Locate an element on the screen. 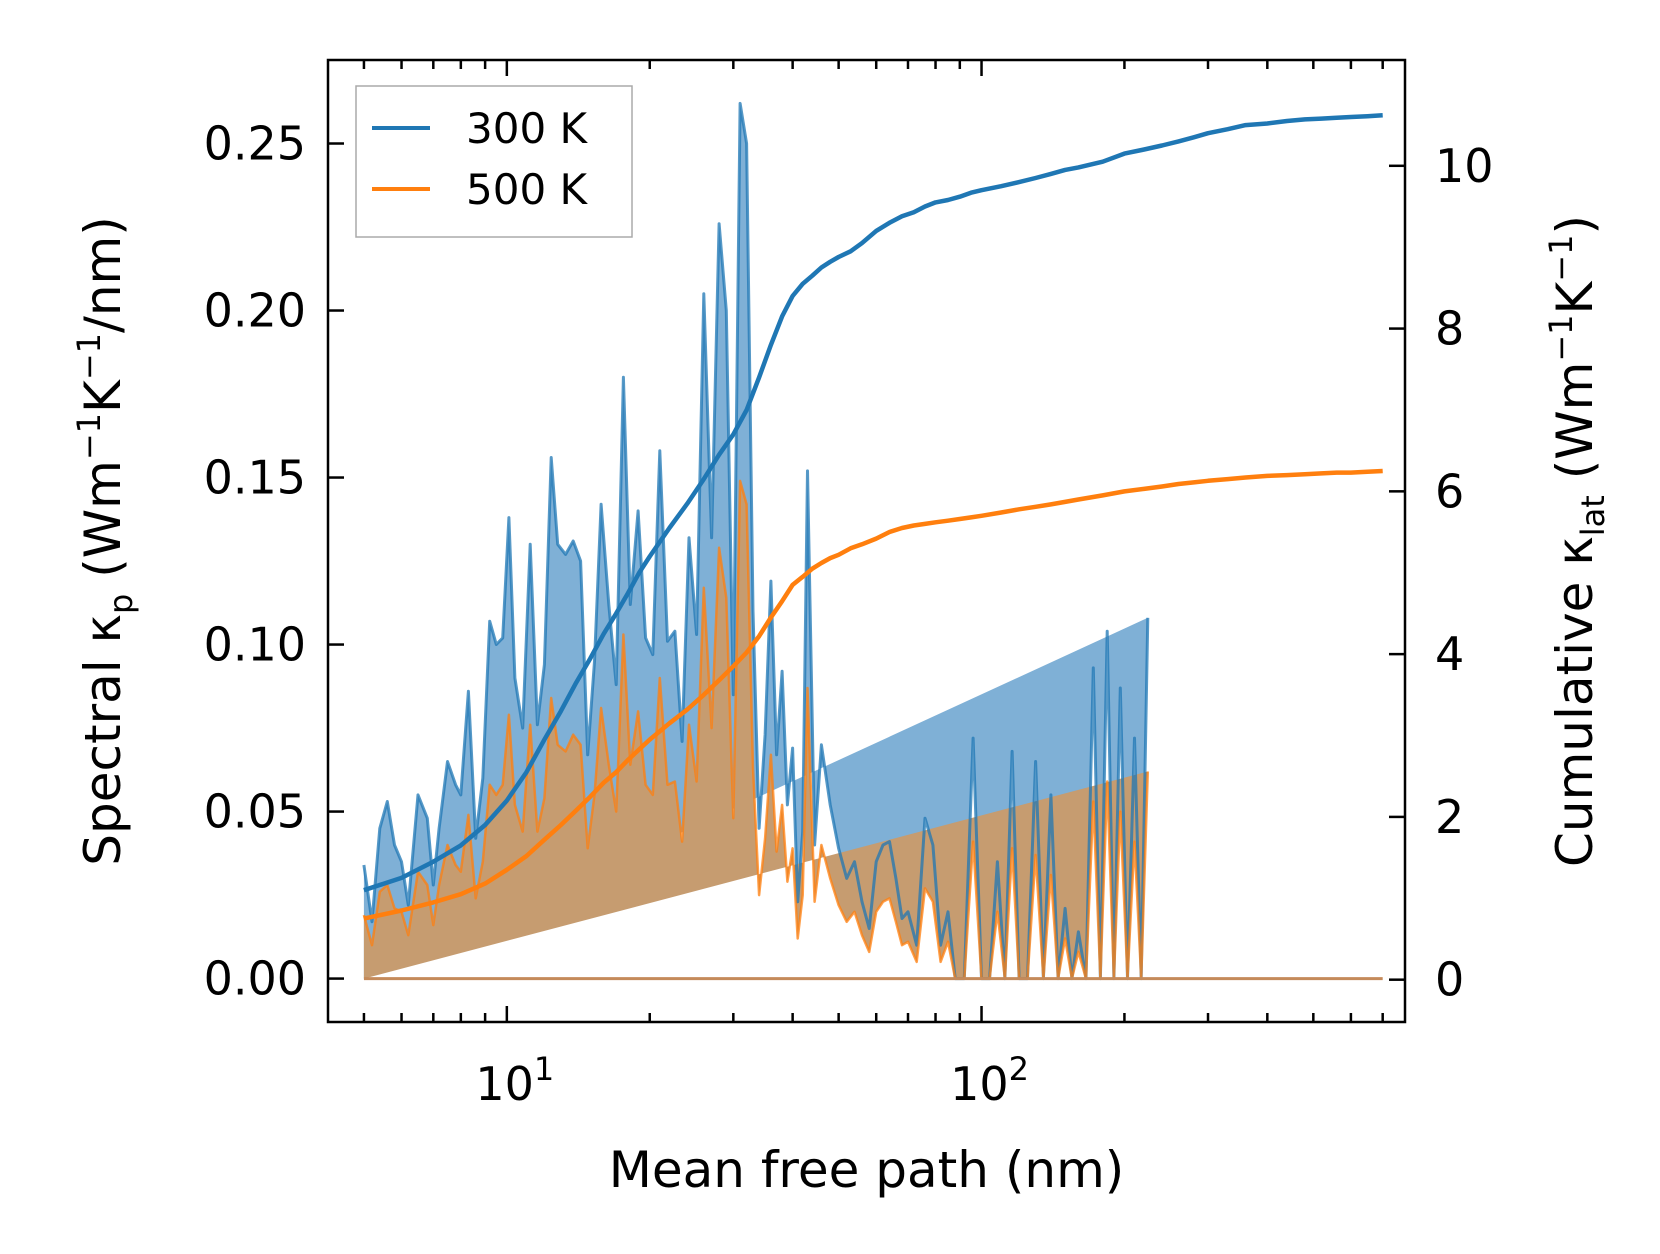  y-left-tick-label: 0.15 is located at coordinates (255, 478).